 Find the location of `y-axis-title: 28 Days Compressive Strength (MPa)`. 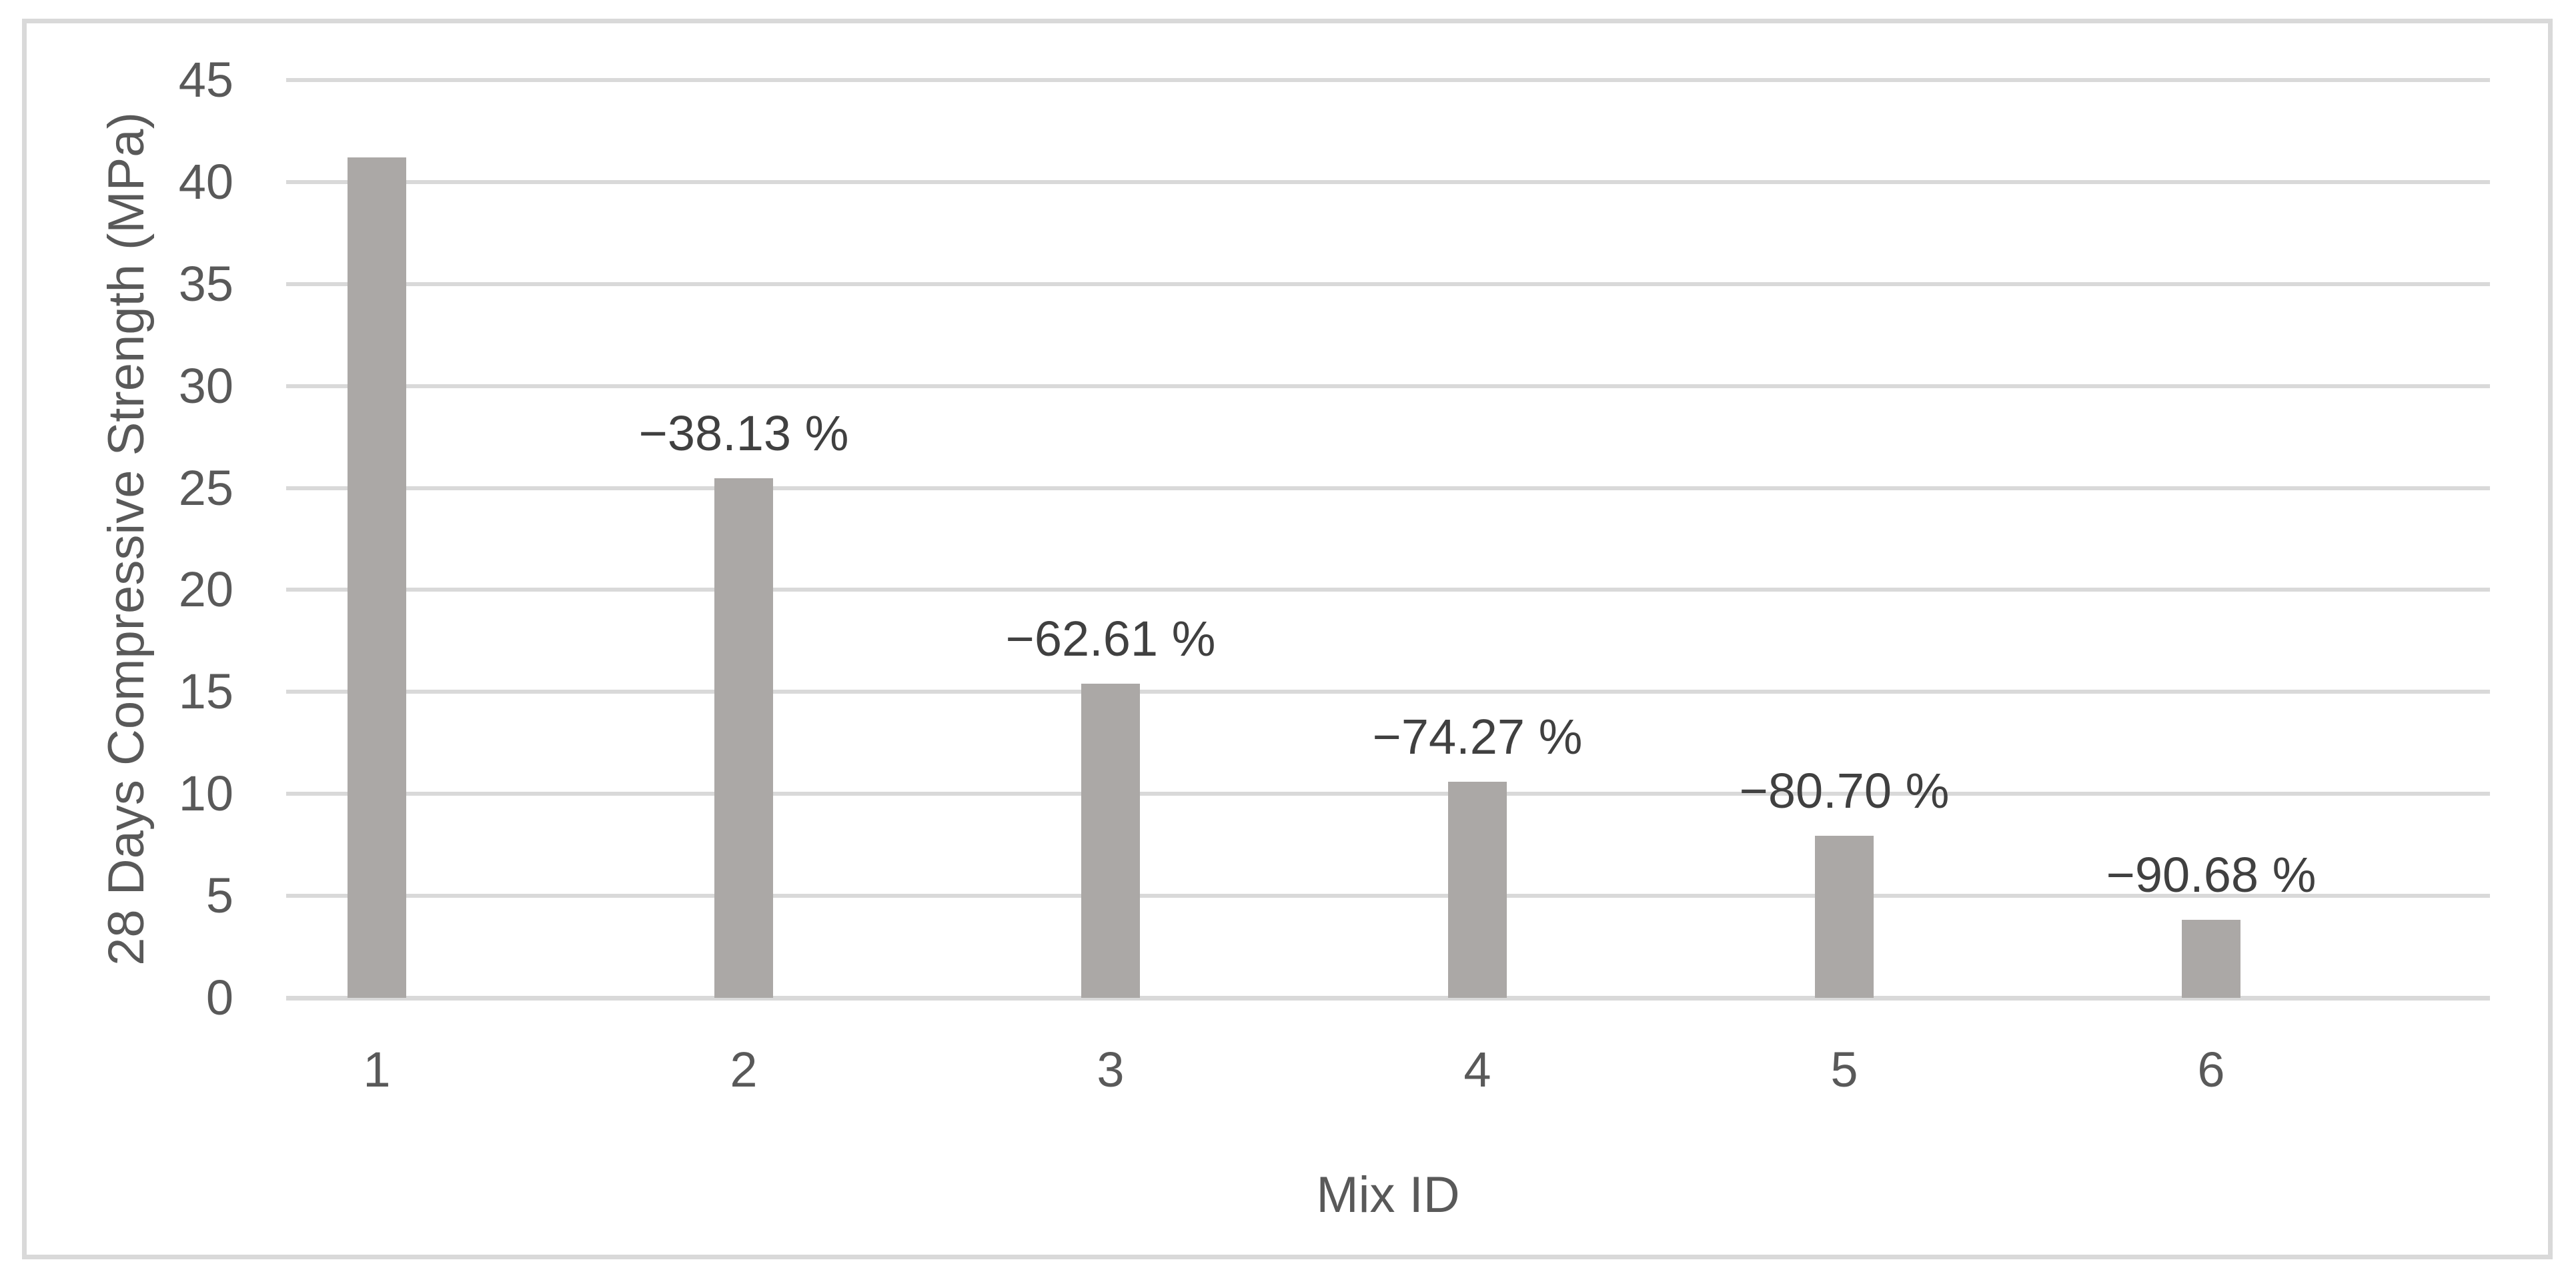

y-axis-title: 28 Days Compressive Strength (MPa) is located at coordinates (127, 539).